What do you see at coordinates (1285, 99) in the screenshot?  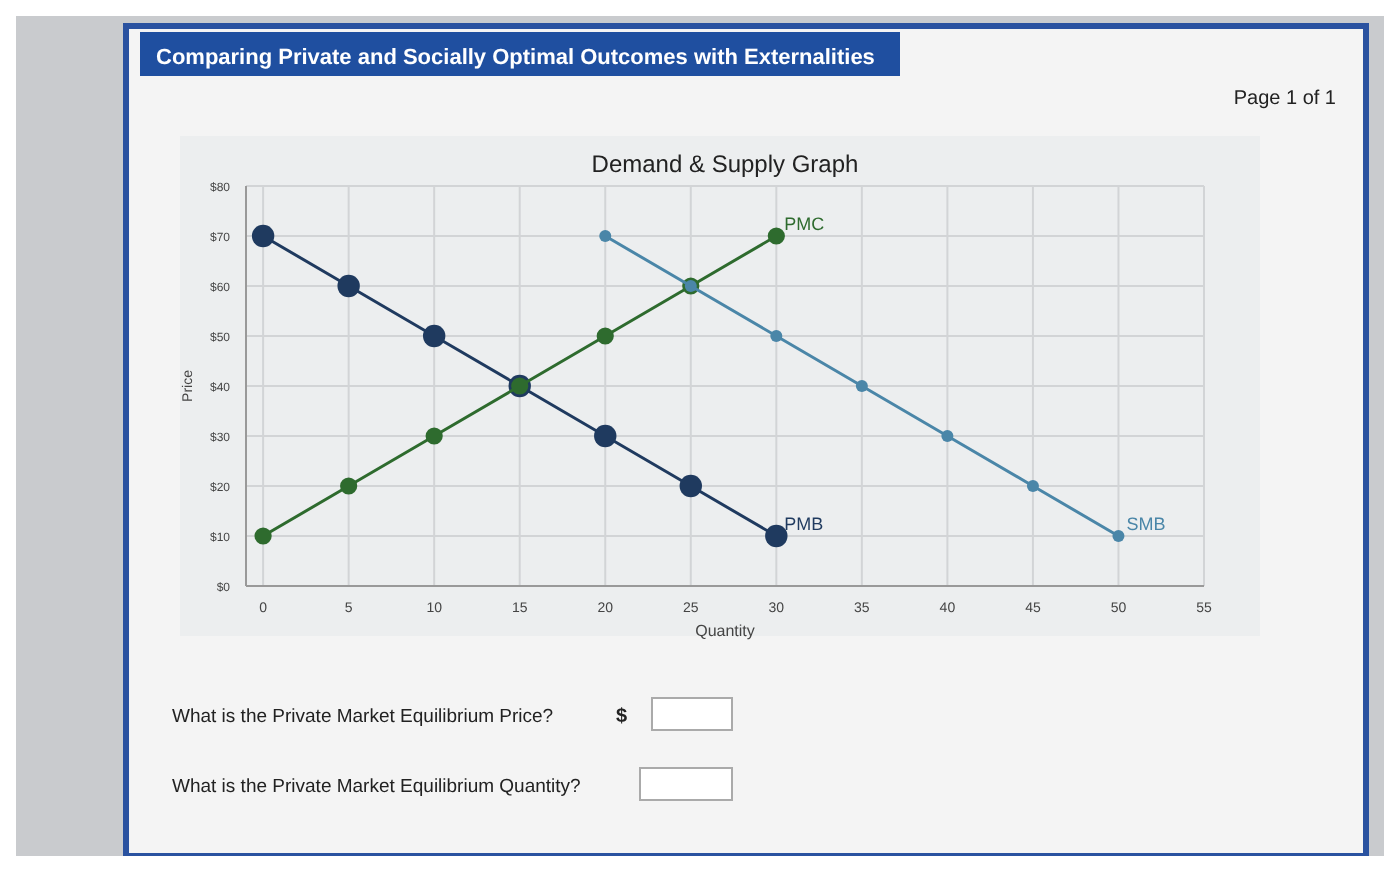 I see `text: Page 1 of 1` at bounding box center [1285, 99].